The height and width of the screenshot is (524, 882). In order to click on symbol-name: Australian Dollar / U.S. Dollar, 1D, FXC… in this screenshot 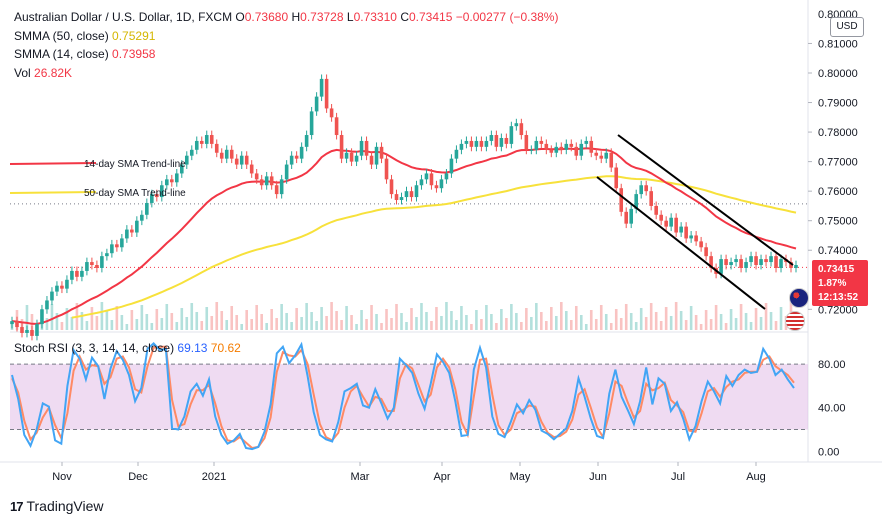, I will do `click(123, 17)`.